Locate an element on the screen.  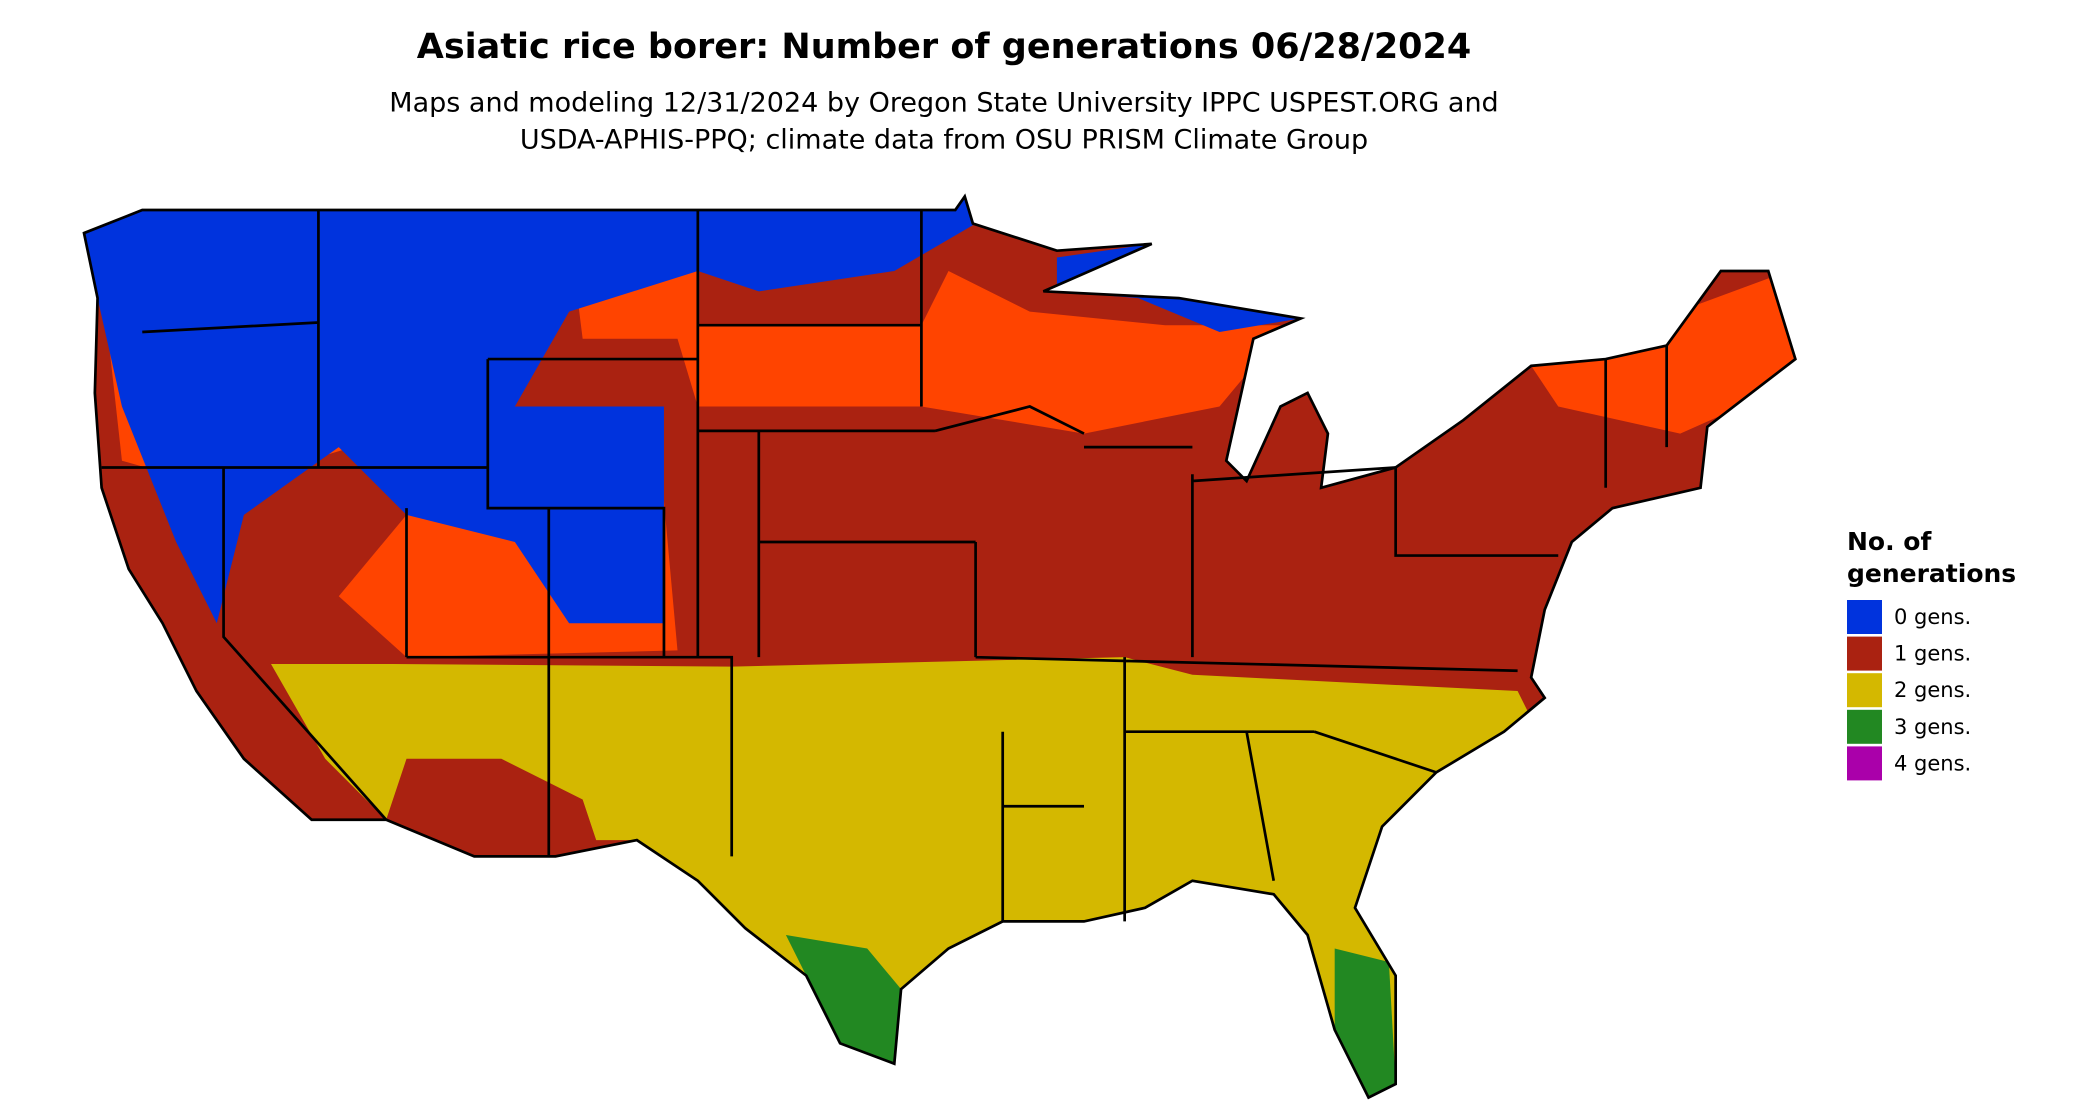
legend-label: 3 gens. is located at coordinates (1932, 727).